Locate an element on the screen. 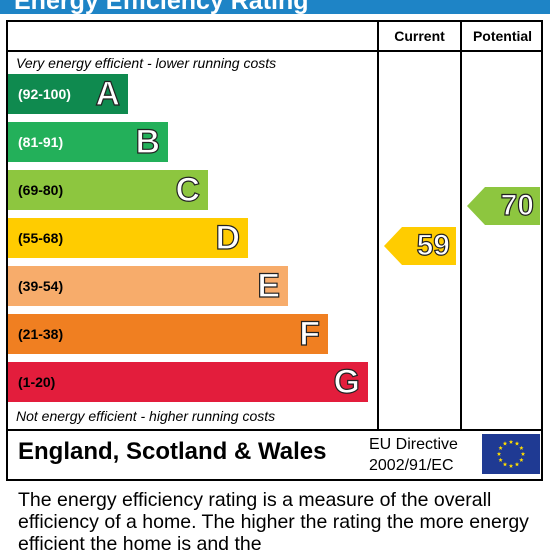 The image size is (550, 555). potential-column-header: Potential is located at coordinates (502, 36).